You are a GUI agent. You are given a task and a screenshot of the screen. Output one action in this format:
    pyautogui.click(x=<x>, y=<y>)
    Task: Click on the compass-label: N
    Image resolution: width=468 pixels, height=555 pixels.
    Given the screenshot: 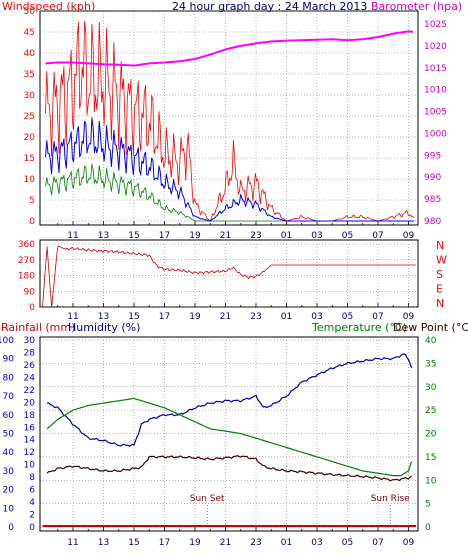 What is the action you would take?
    pyautogui.click(x=440, y=245)
    